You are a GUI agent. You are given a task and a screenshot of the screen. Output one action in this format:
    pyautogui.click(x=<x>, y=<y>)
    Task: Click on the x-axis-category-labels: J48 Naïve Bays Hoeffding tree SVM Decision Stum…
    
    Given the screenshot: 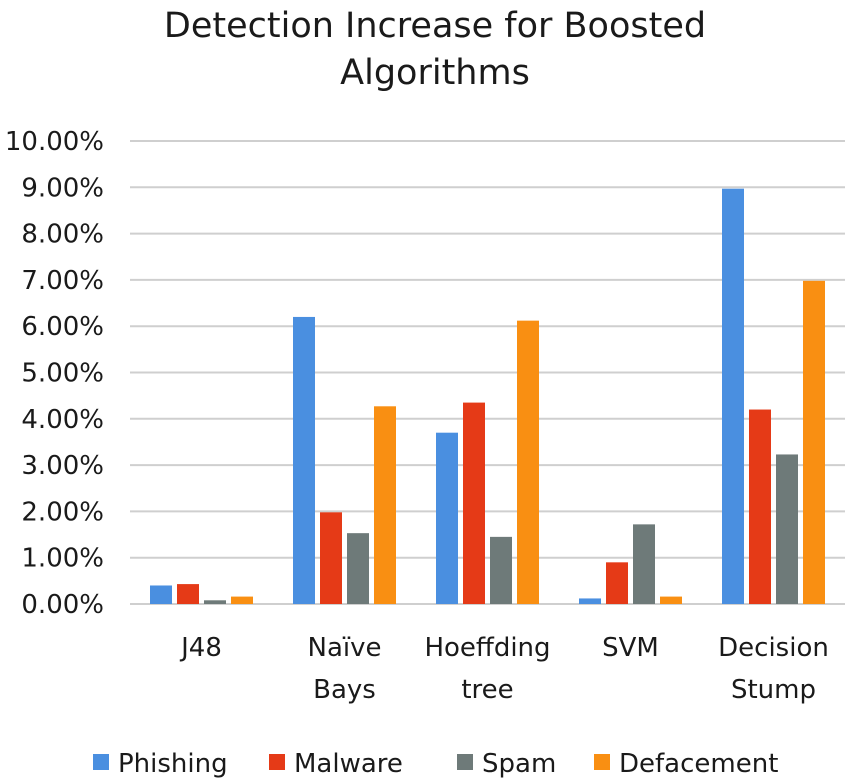 What is the action you would take?
    pyautogui.click(x=504, y=669)
    